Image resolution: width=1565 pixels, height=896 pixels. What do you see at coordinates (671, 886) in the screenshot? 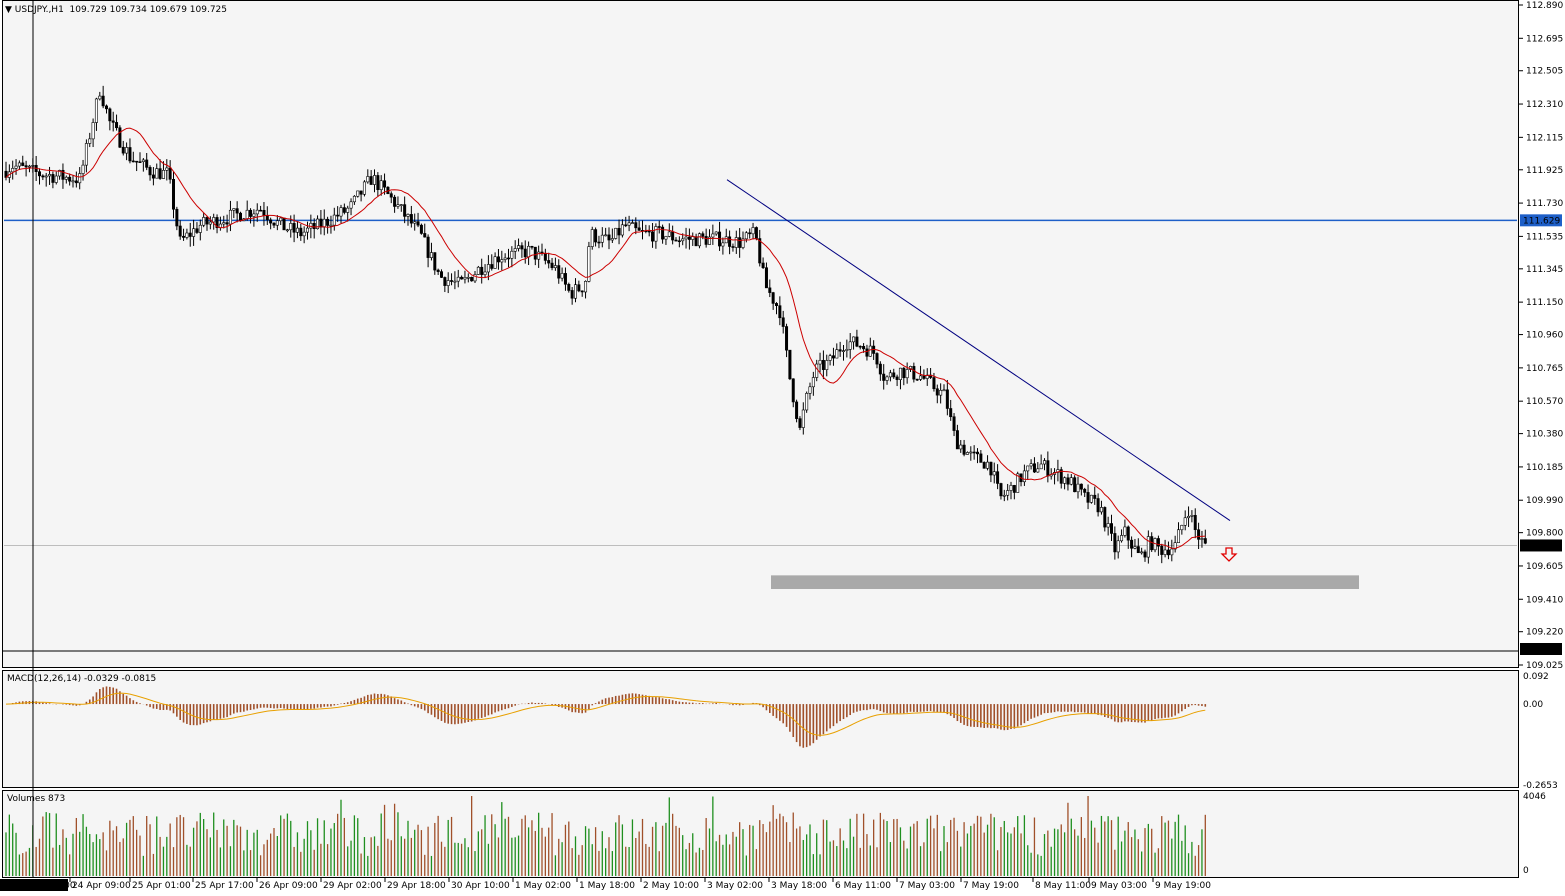
I see `time-axis-label: 2 May 10:00` at bounding box center [671, 886].